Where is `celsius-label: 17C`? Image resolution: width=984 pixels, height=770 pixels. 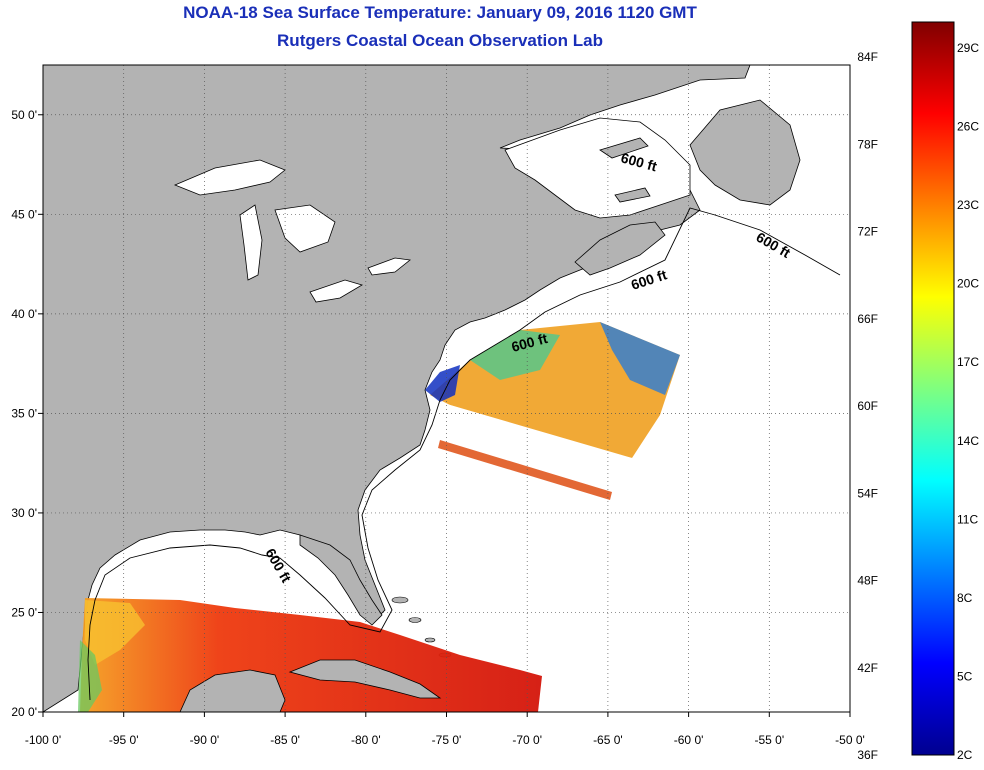 celsius-label: 17C is located at coordinates (968, 362).